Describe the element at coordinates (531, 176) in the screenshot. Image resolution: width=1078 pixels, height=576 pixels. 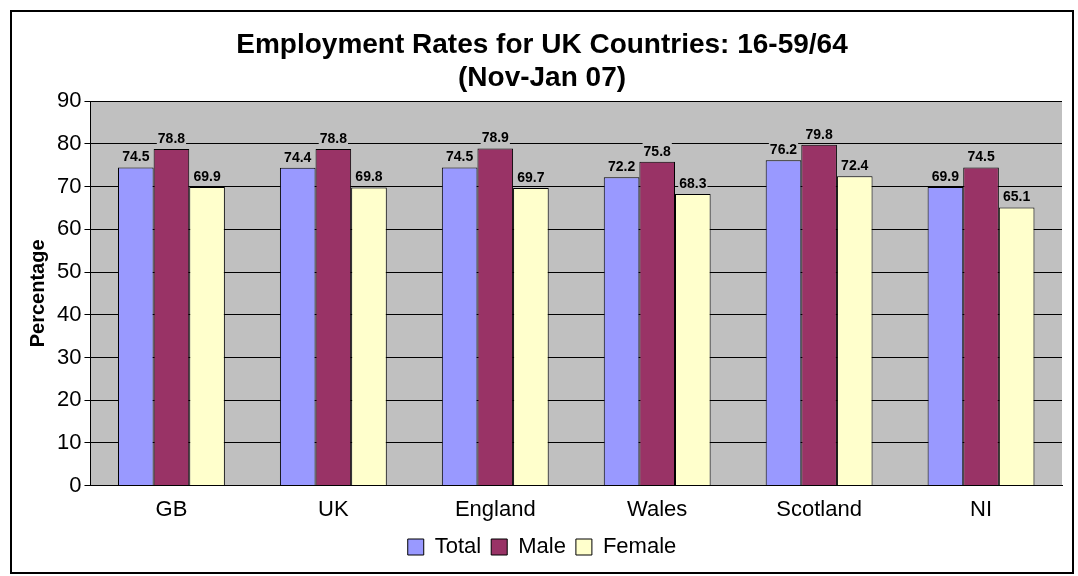
I see `data-label: 69.7` at that location.